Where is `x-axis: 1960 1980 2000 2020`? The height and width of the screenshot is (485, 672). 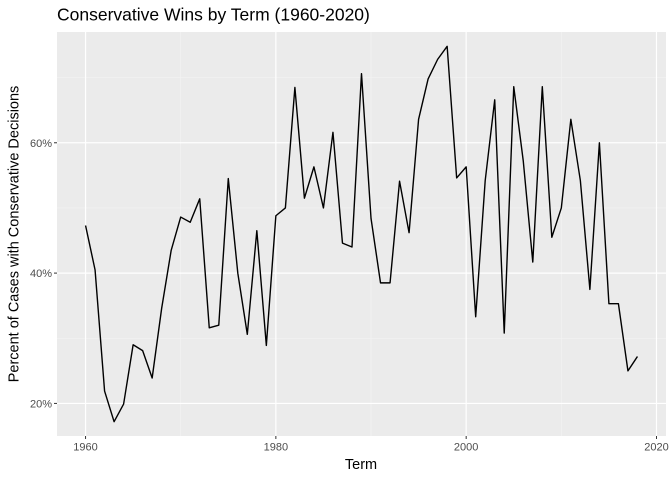 x-axis: 1960 1980 2000 2020 is located at coordinates (371, 445).